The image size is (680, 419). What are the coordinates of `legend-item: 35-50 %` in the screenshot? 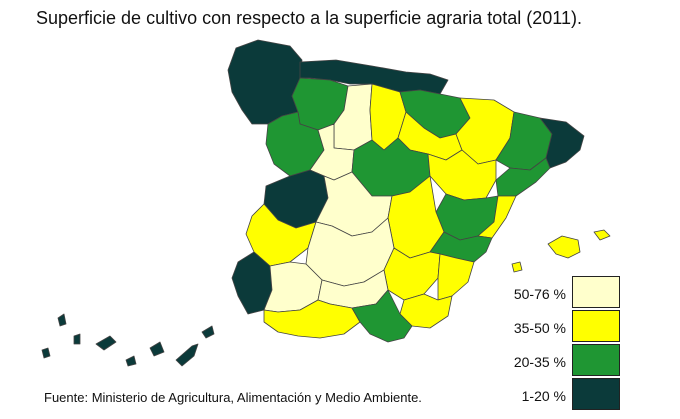 It's located at (553, 327).